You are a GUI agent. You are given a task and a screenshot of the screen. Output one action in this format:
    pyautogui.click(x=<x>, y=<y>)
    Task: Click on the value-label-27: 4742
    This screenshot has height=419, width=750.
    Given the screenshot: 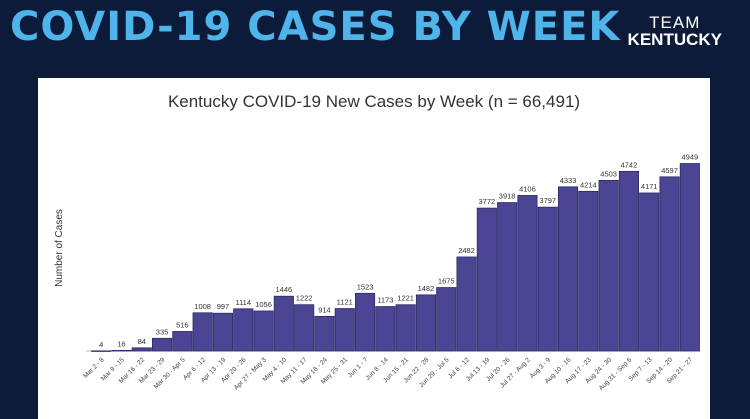 What is the action you would take?
    pyautogui.click(x=629, y=164)
    